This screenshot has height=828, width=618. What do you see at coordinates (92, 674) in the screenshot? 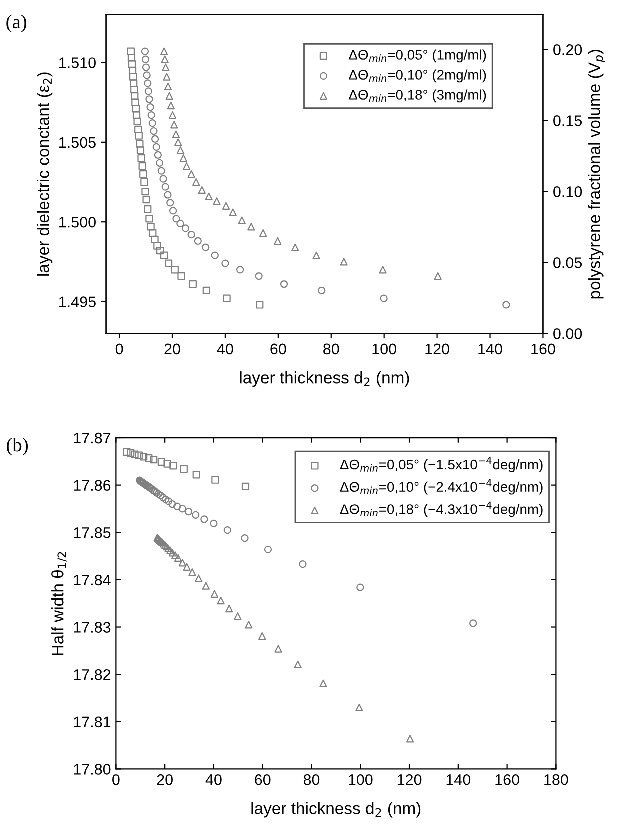
I see `y-tick-label: 17.82` at bounding box center [92, 674].